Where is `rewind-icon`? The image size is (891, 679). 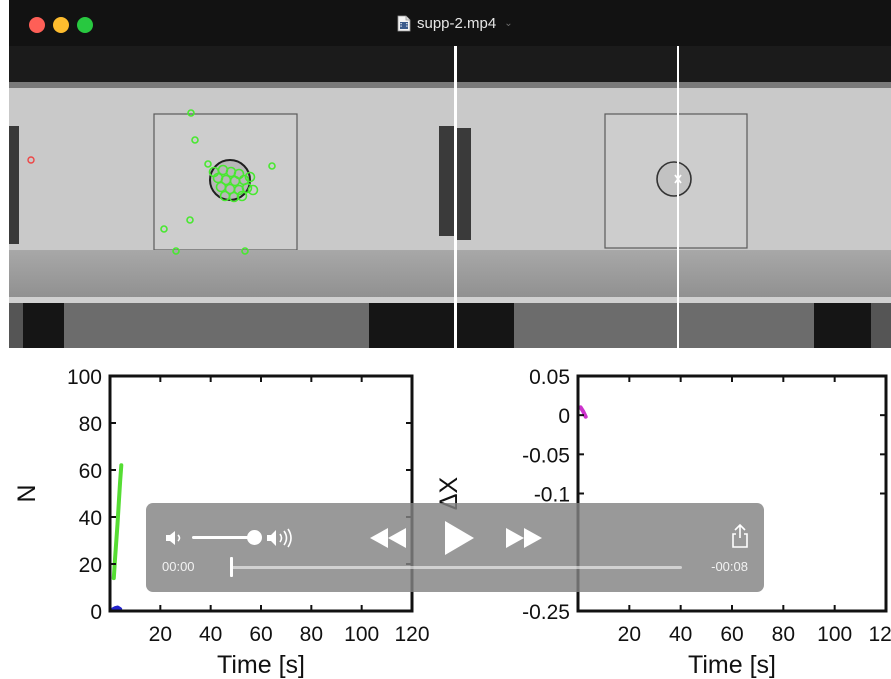
rewind-icon is located at coordinates (388, 538).